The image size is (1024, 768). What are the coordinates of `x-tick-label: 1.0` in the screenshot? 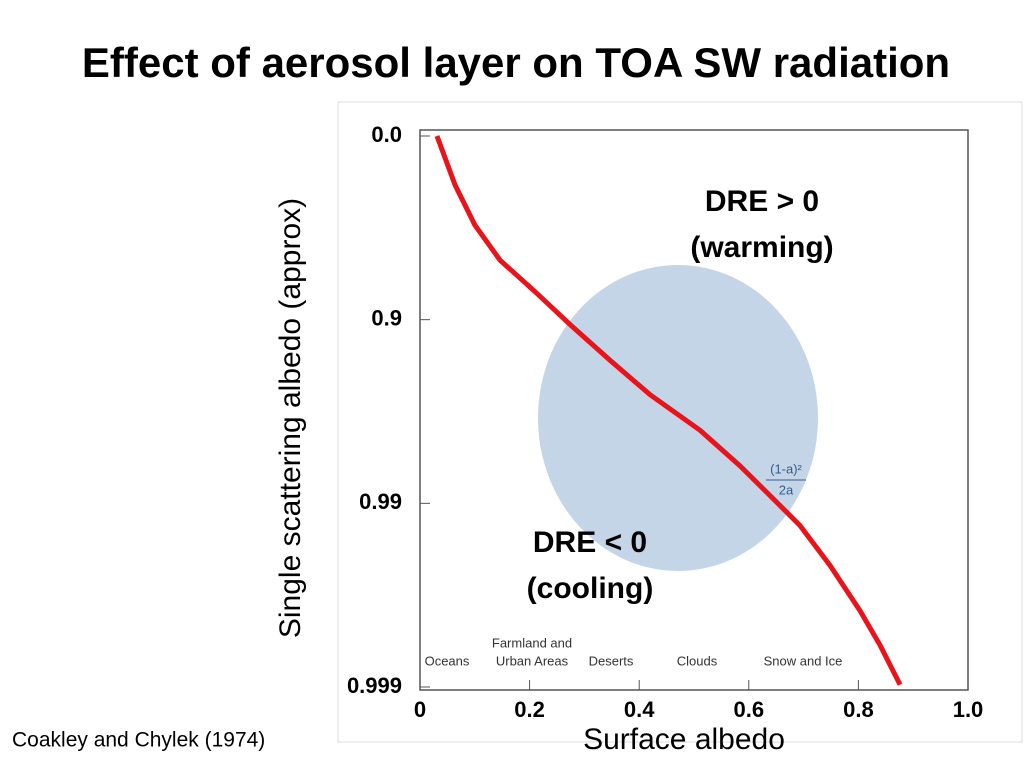 It's located at (968, 709).